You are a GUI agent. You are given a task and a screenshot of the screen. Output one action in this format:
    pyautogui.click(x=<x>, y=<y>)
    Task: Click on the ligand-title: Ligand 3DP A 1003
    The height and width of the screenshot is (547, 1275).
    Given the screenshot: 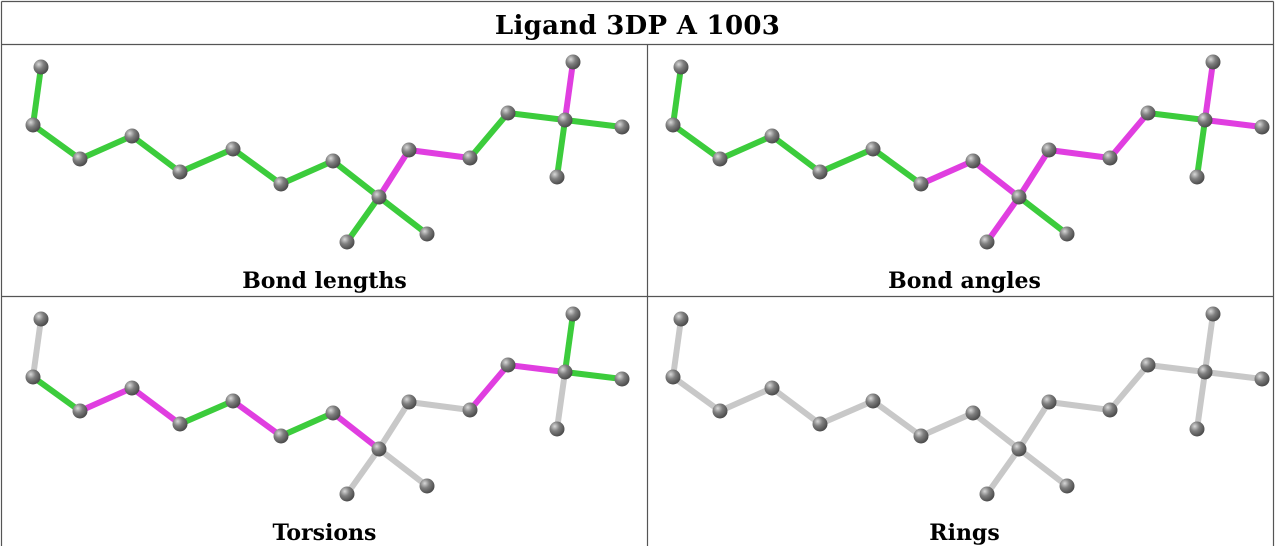 What is the action you would take?
    pyautogui.click(x=637, y=26)
    